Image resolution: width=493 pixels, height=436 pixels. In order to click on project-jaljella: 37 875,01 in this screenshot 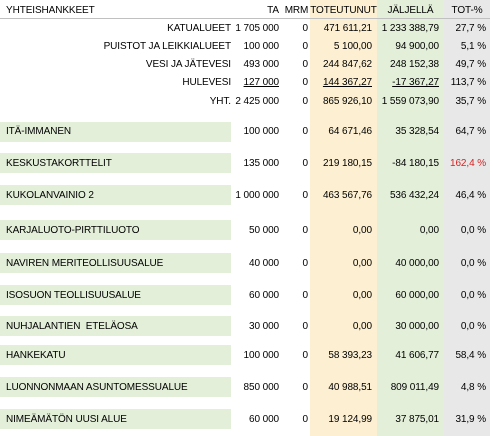, I will do `click(417, 419)`.